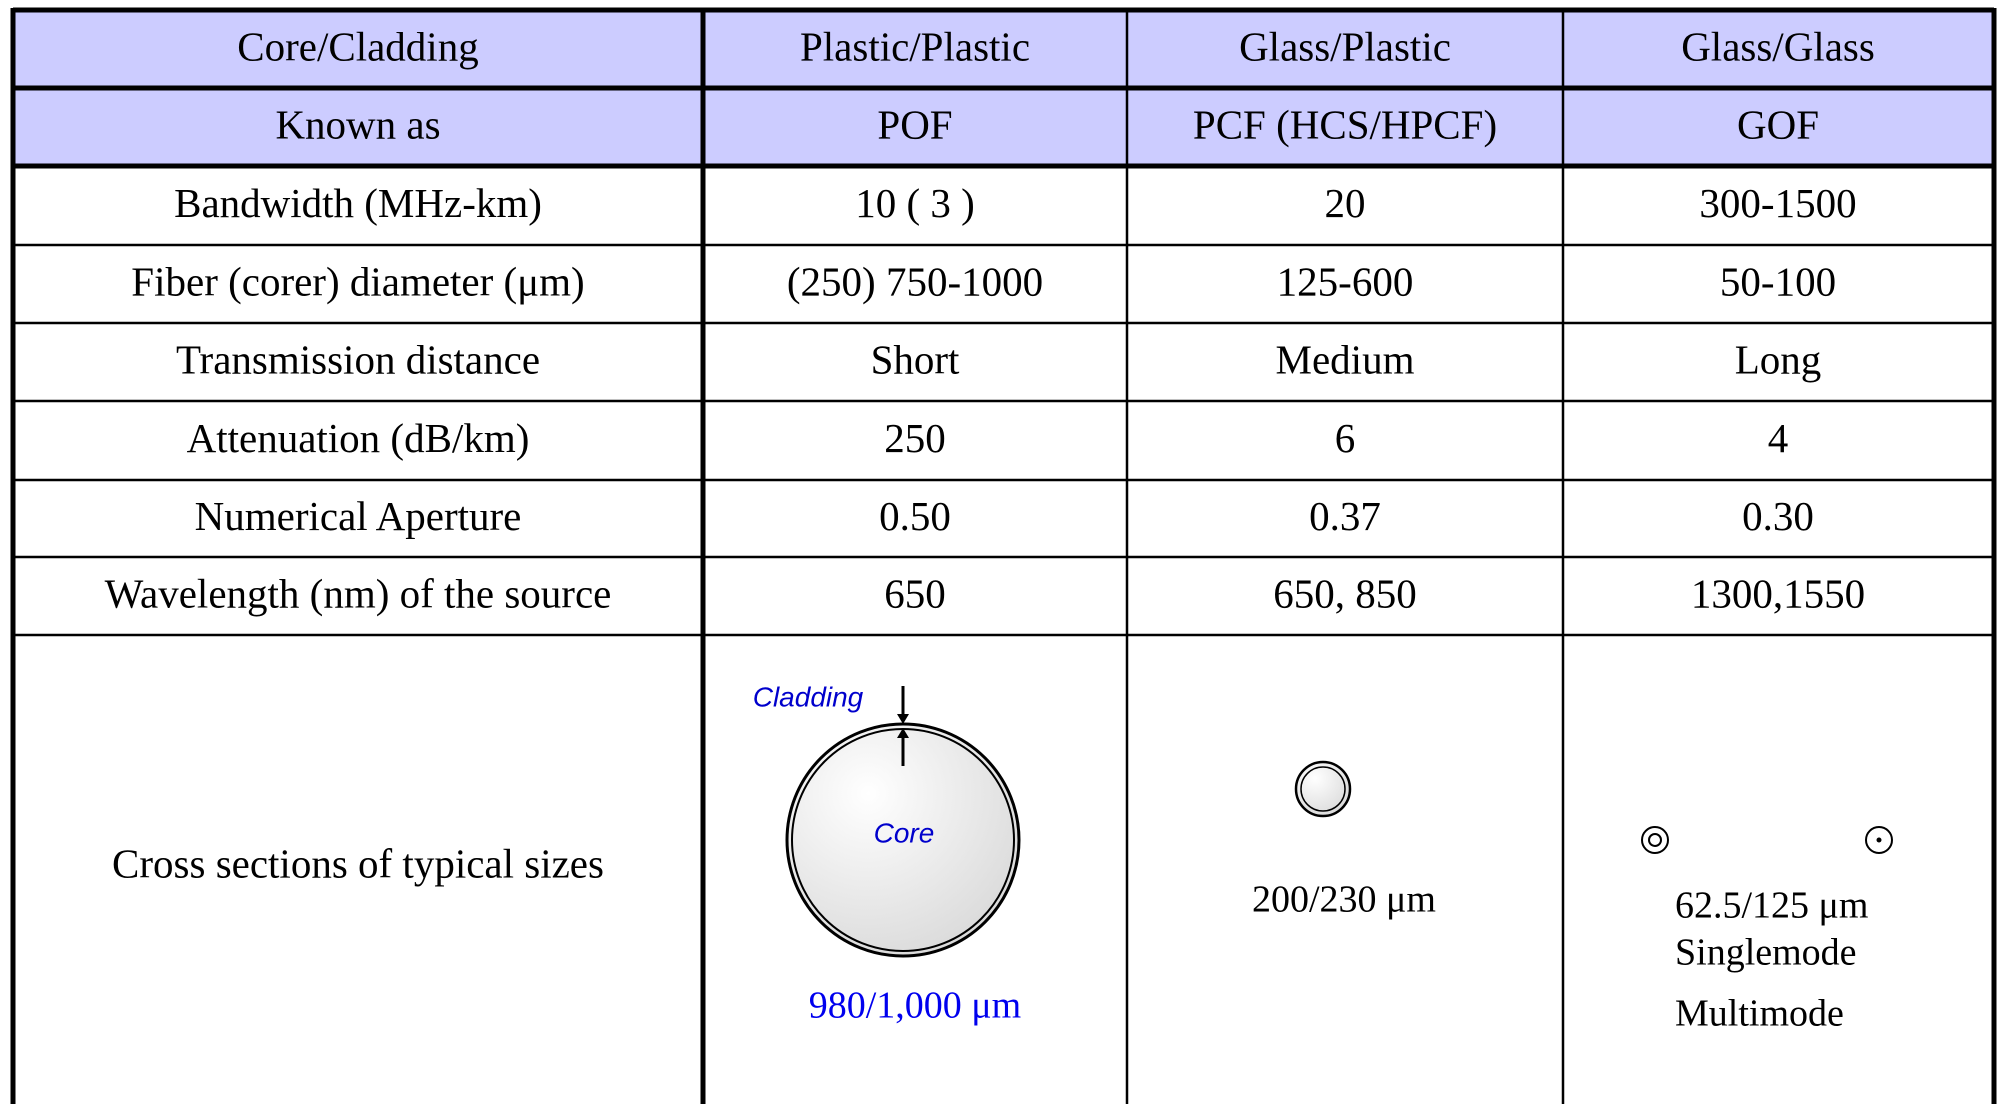 The height and width of the screenshot is (1104, 2002). Describe the element at coordinates (1345, 281) in the screenshot. I see `cell: 125-600` at that location.